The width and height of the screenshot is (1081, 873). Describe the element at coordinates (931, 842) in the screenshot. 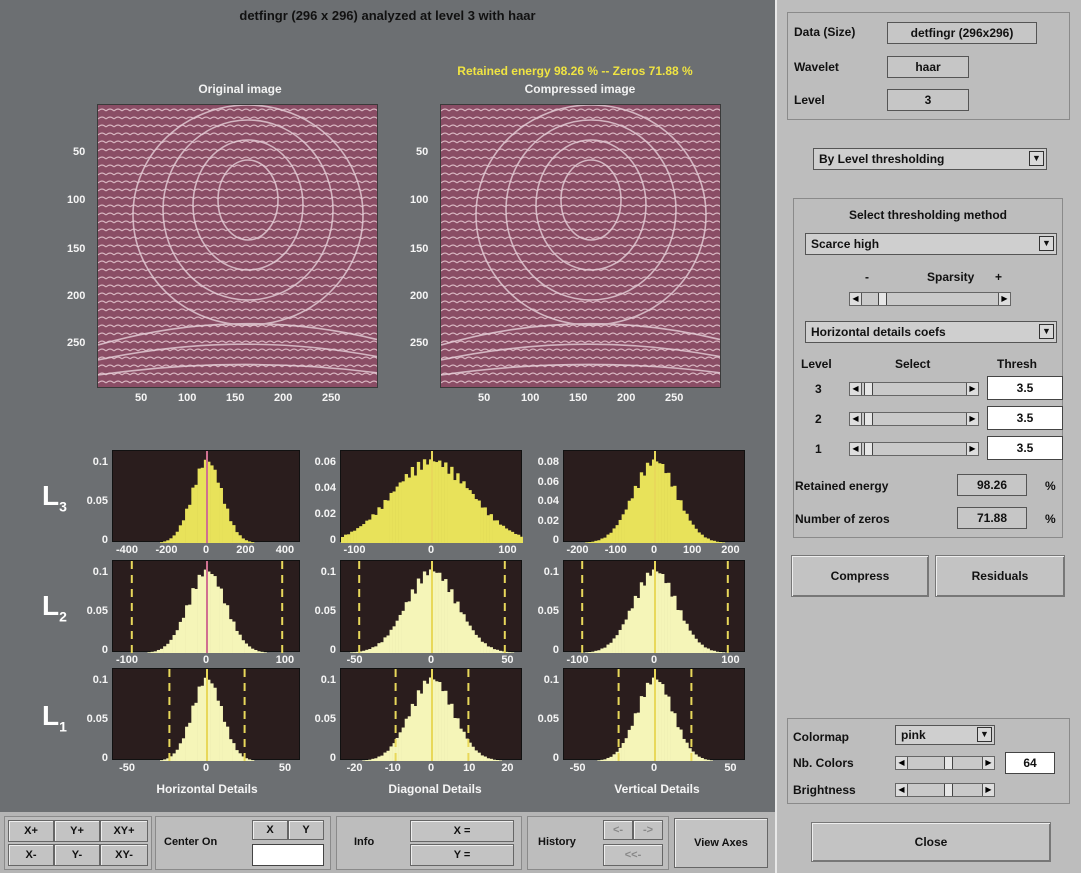

I see `close-button: Close` at that location.